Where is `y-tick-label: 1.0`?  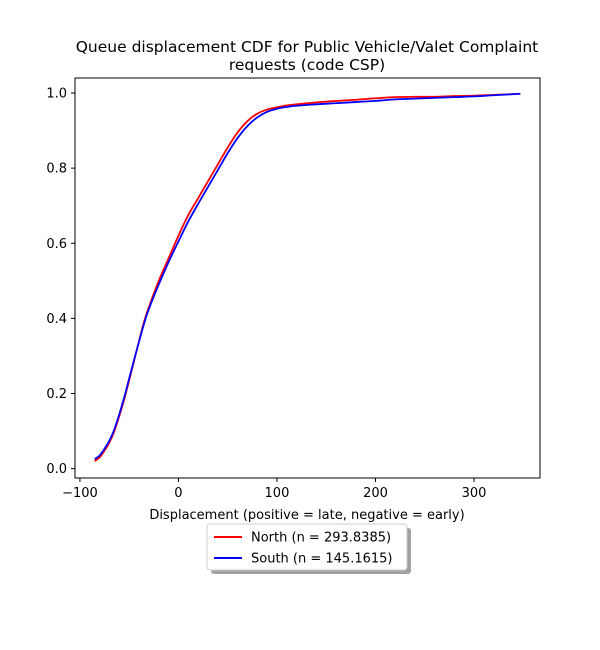
y-tick-label: 1.0 is located at coordinates (56, 94).